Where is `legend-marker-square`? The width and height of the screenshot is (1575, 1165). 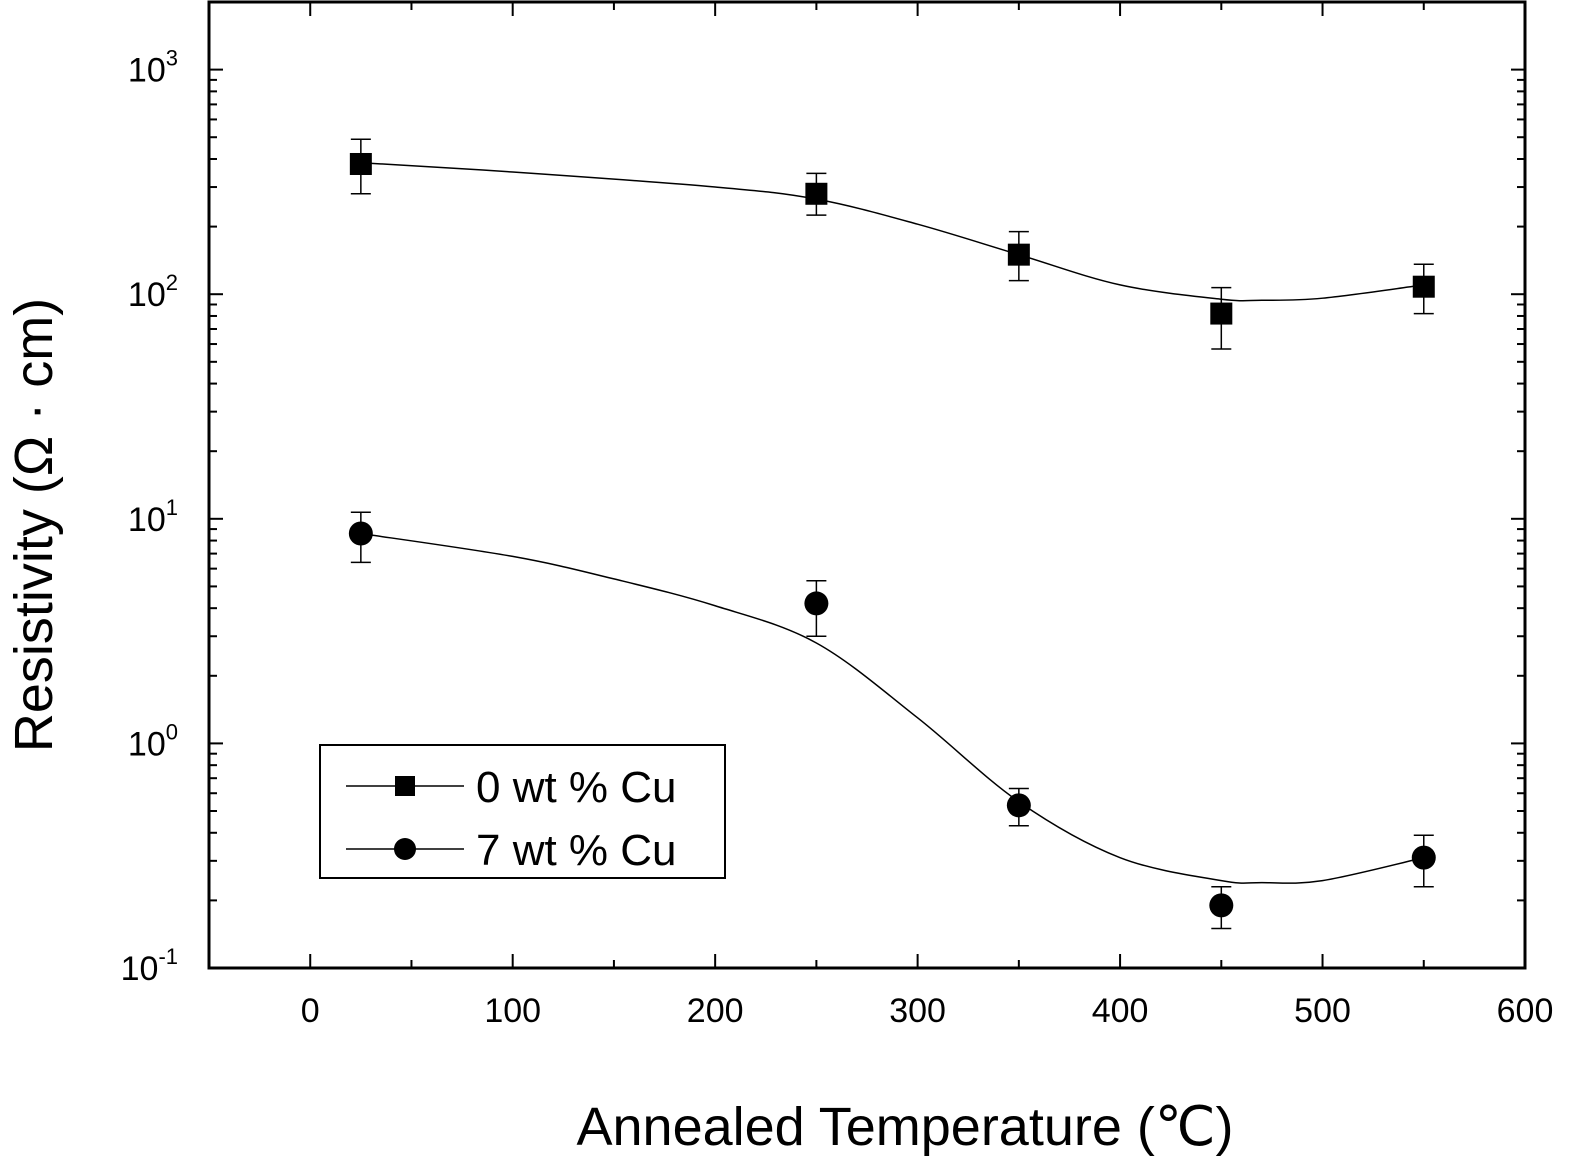 legend-marker-square is located at coordinates (405, 786).